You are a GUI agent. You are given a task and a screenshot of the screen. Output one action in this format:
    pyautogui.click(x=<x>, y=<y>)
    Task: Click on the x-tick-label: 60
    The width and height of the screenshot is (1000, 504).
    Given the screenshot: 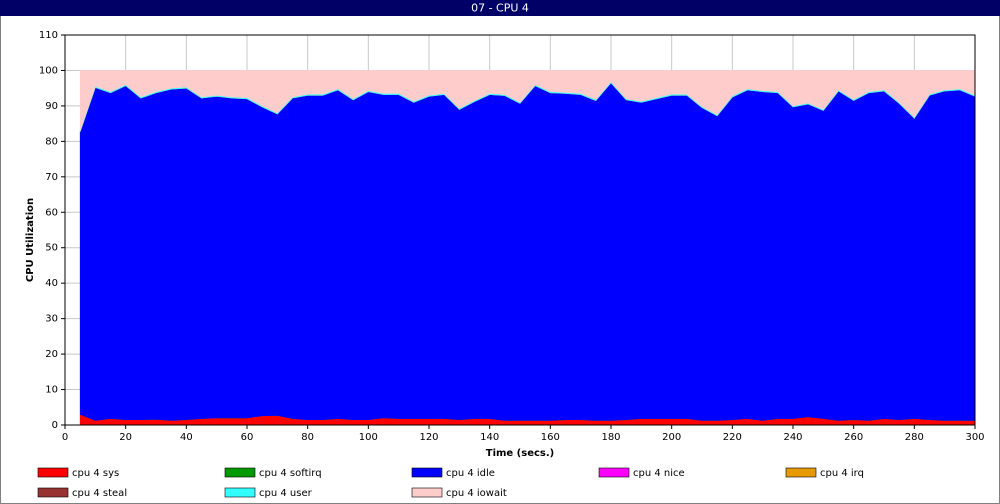 What is the action you would take?
    pyautogui.click(x=247, y=437)
    